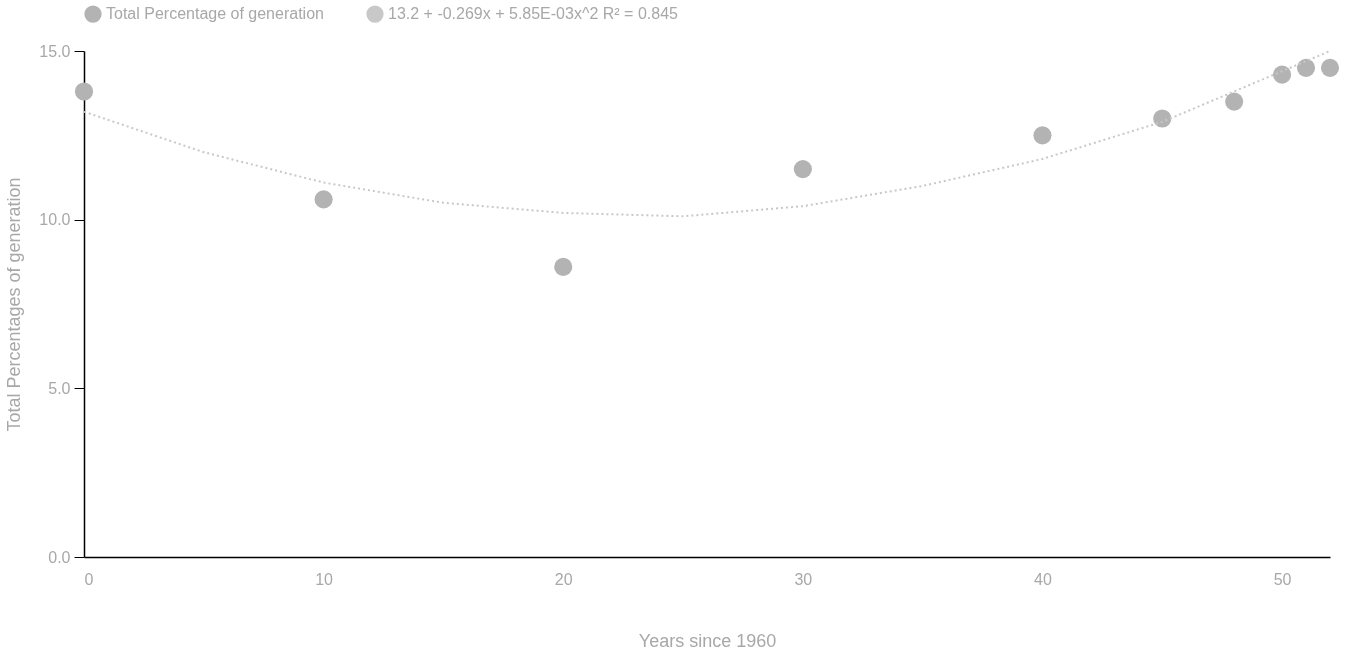  Describe the element at coordinates (324, 579) in the screenshot. I see `x-tick-label: 10` at that location.